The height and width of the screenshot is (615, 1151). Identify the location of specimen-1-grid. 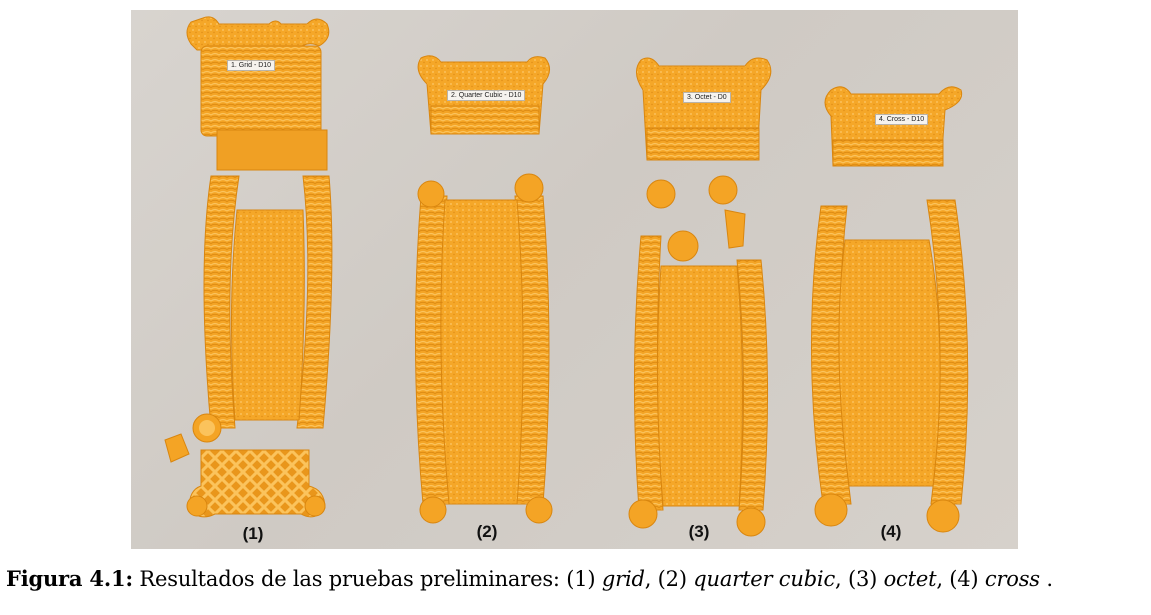
(248, 267).